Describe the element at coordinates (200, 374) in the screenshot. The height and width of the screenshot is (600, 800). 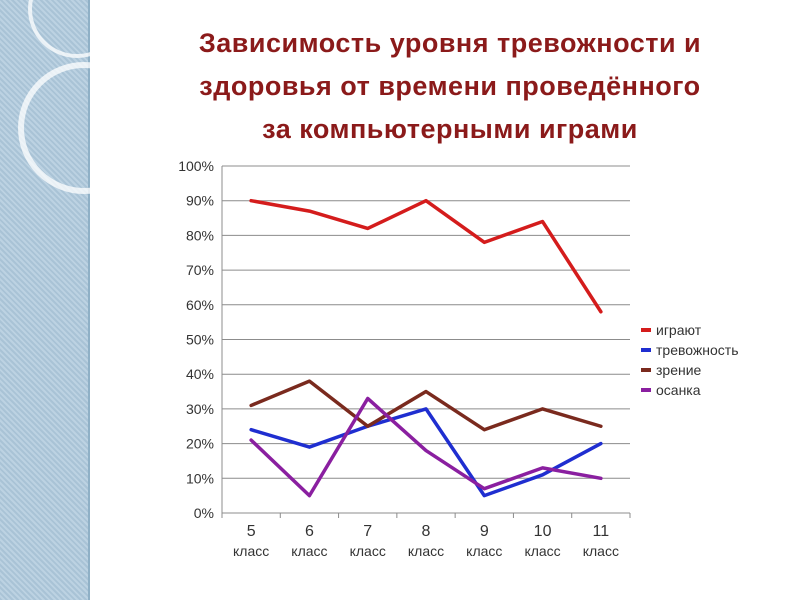
I see `y-tick-label: 40%` at that location.